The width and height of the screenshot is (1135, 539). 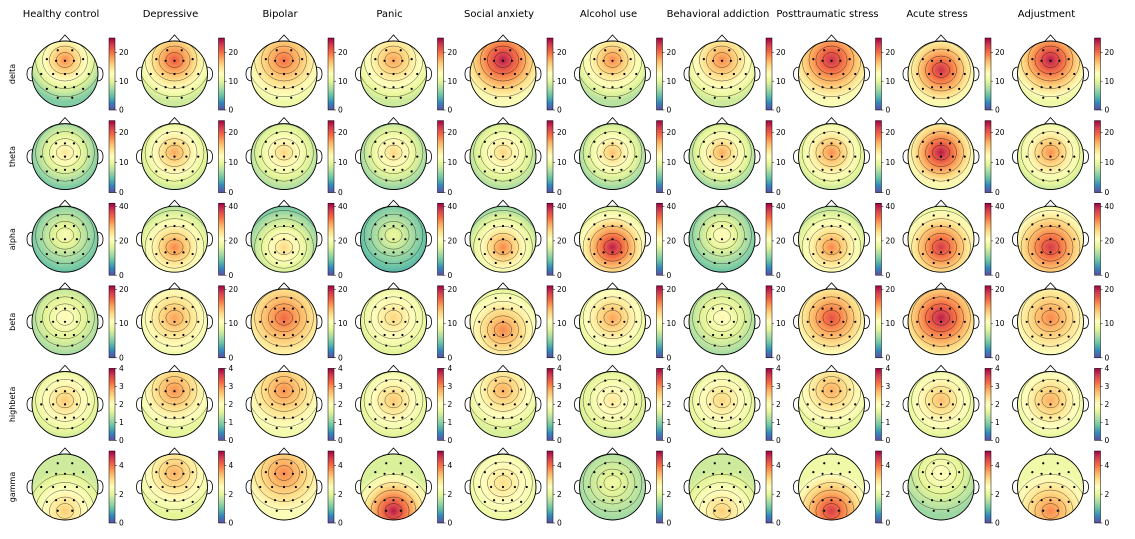 What do you see at coordinates (888, 368) in the screenshot?
I see `colorbar-tick-label: 4` at bounding box center [888, 368].